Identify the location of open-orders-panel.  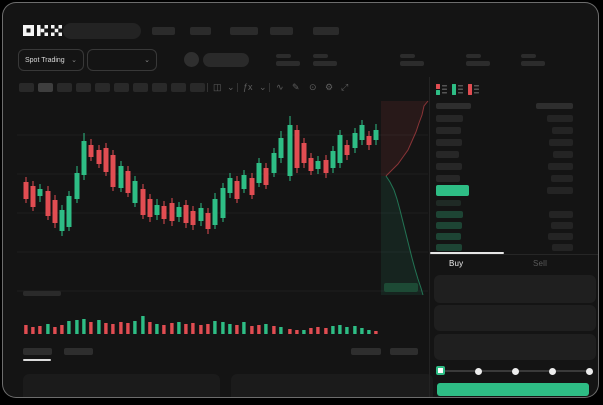
(121, 385).